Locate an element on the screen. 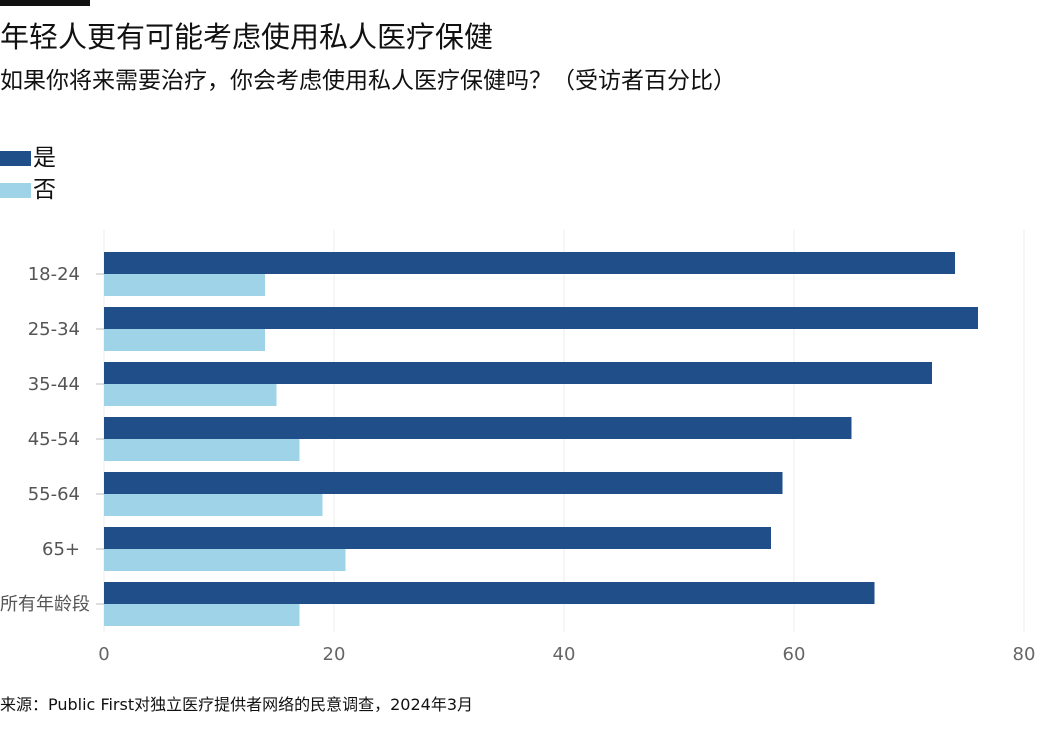 This screenshot has width=1050, height=750. category-label-5: 65+ is located at coordinates (61, 549).